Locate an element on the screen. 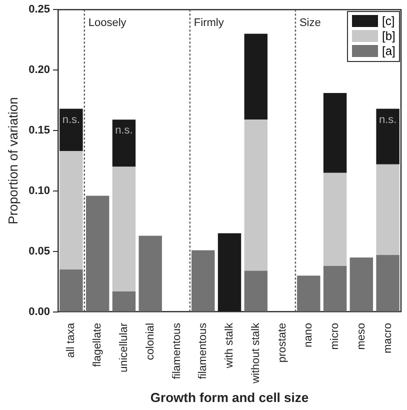 The image size is (407, 410). x-tick-label: macro is located at coordinates (388, 338).